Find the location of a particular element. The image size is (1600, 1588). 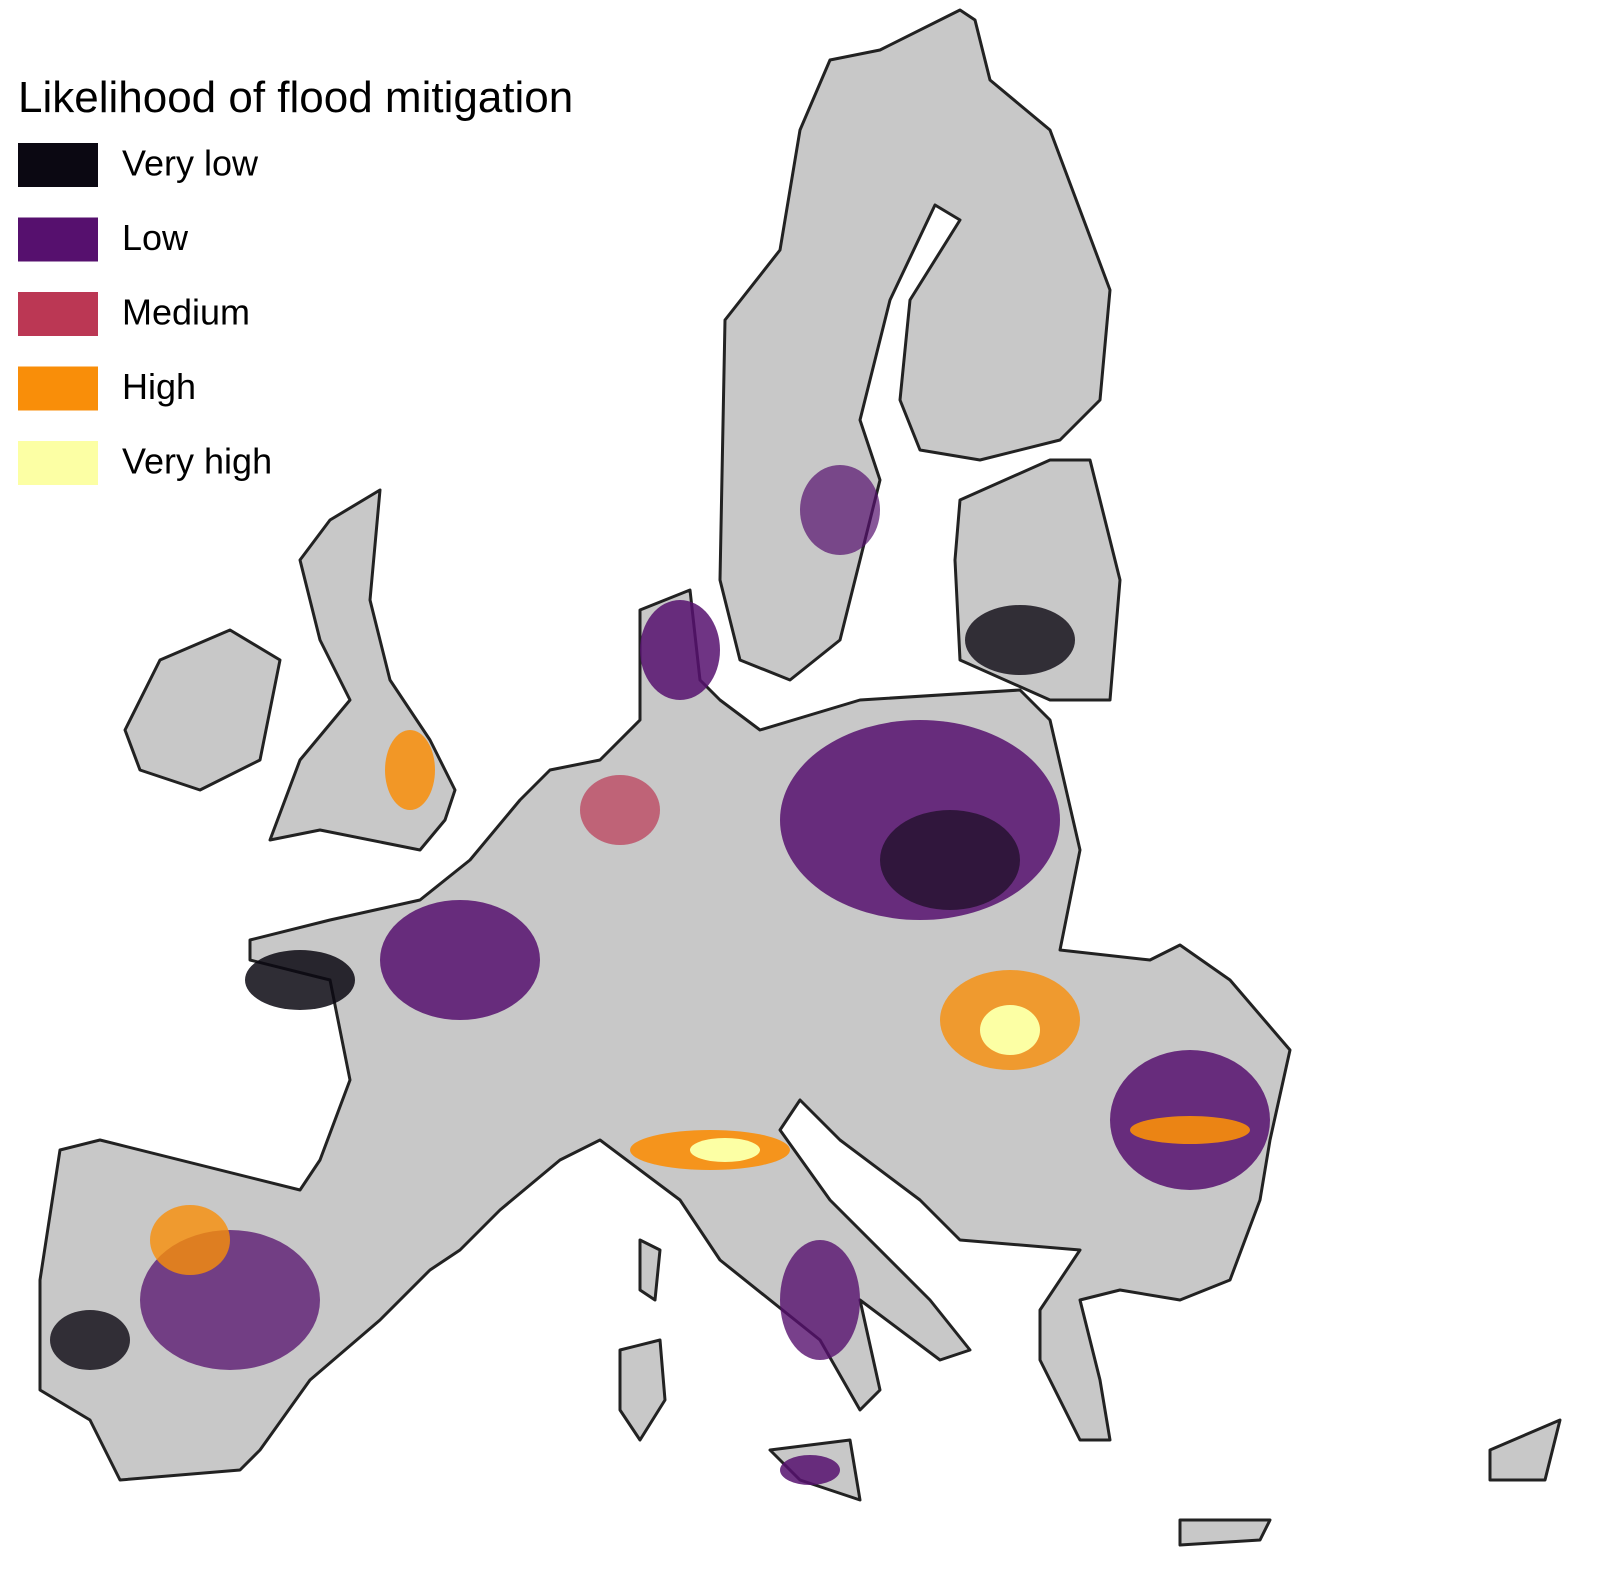

crete is located at coordinates (1225, 1532).